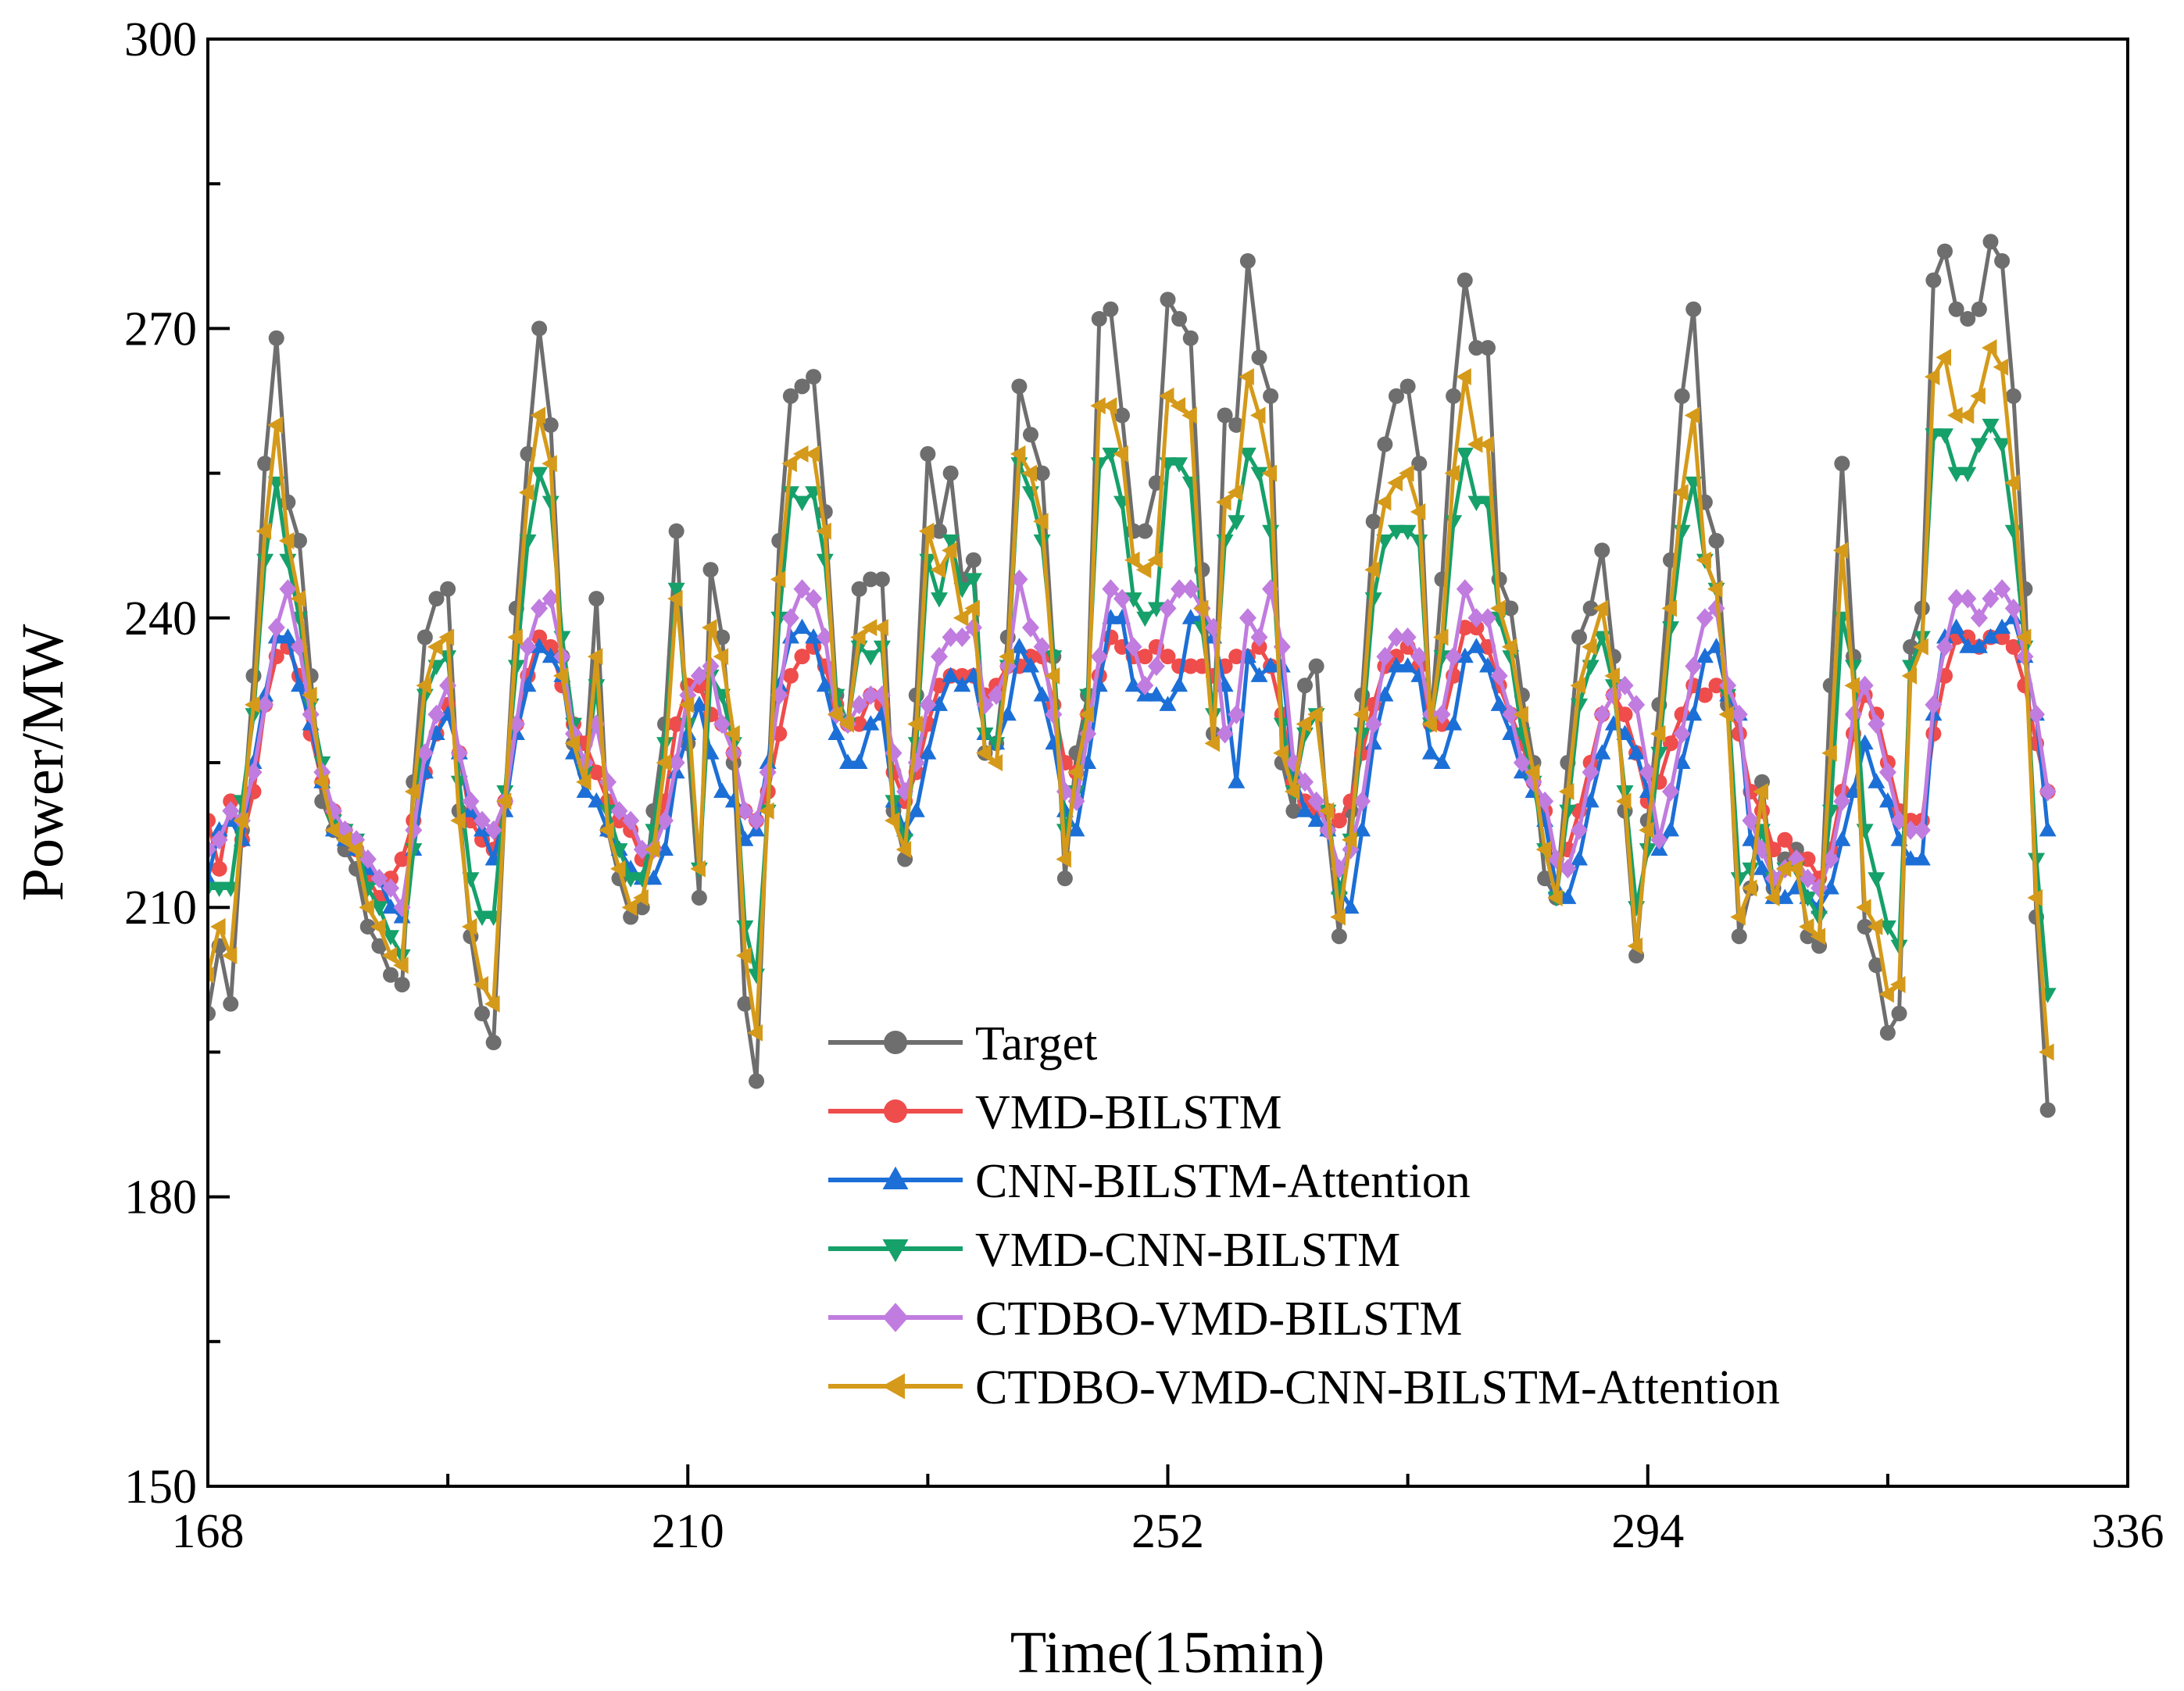 Image resolution: width=2184 pixels, height=1691 pixels. Describe the element at coordinates (1187, 1250) in the screenshot. I see `legend-label: VMD-CNN-BILSTM` at that location.